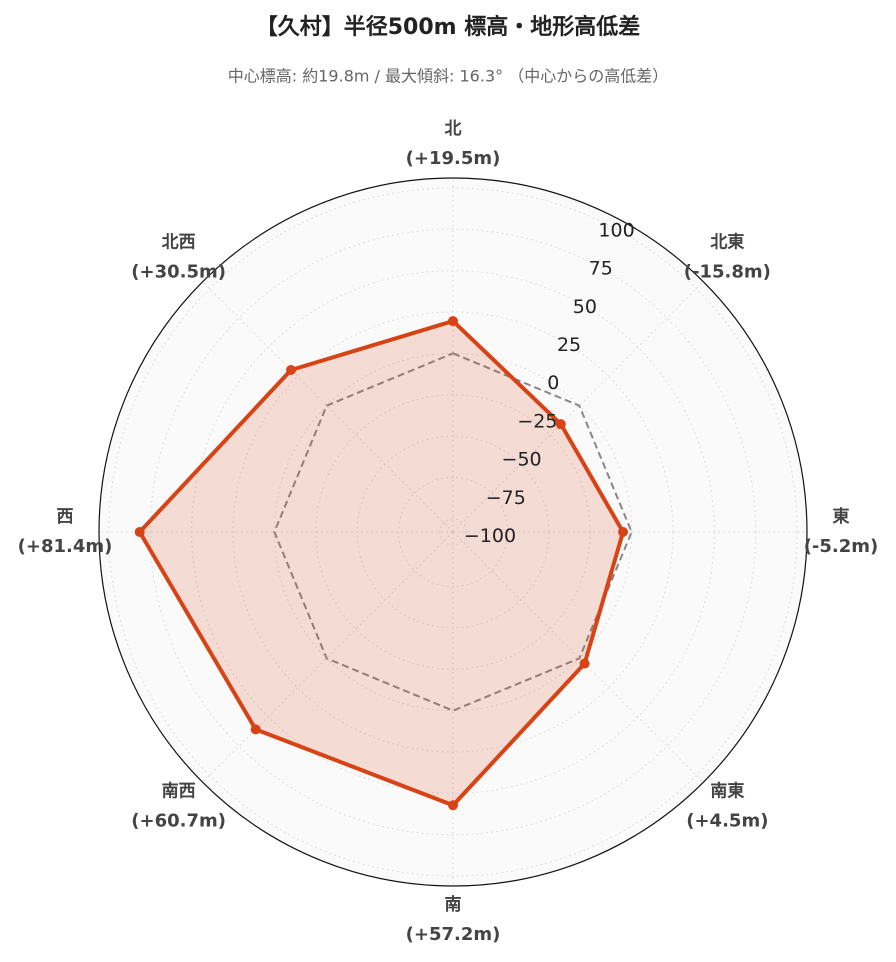  What do you see at coordinates (179, 790) in the screenshot?
I see `category-label: 南西` at bounding box center [179, 790].